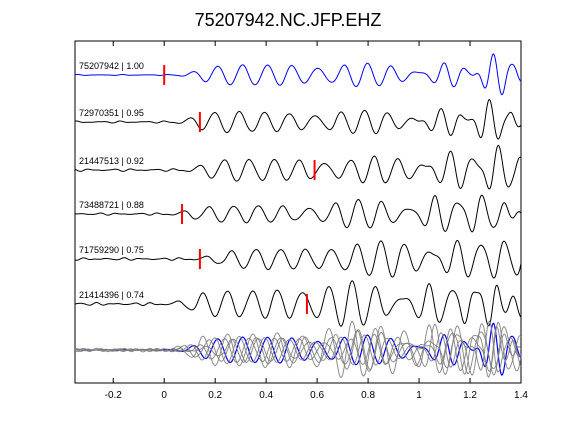 The height and width of the screenshot is (432, 576). Describe the element at coordinates (368, 395) in the screenshot. I see `x-tick-label: 0.8` at that location.